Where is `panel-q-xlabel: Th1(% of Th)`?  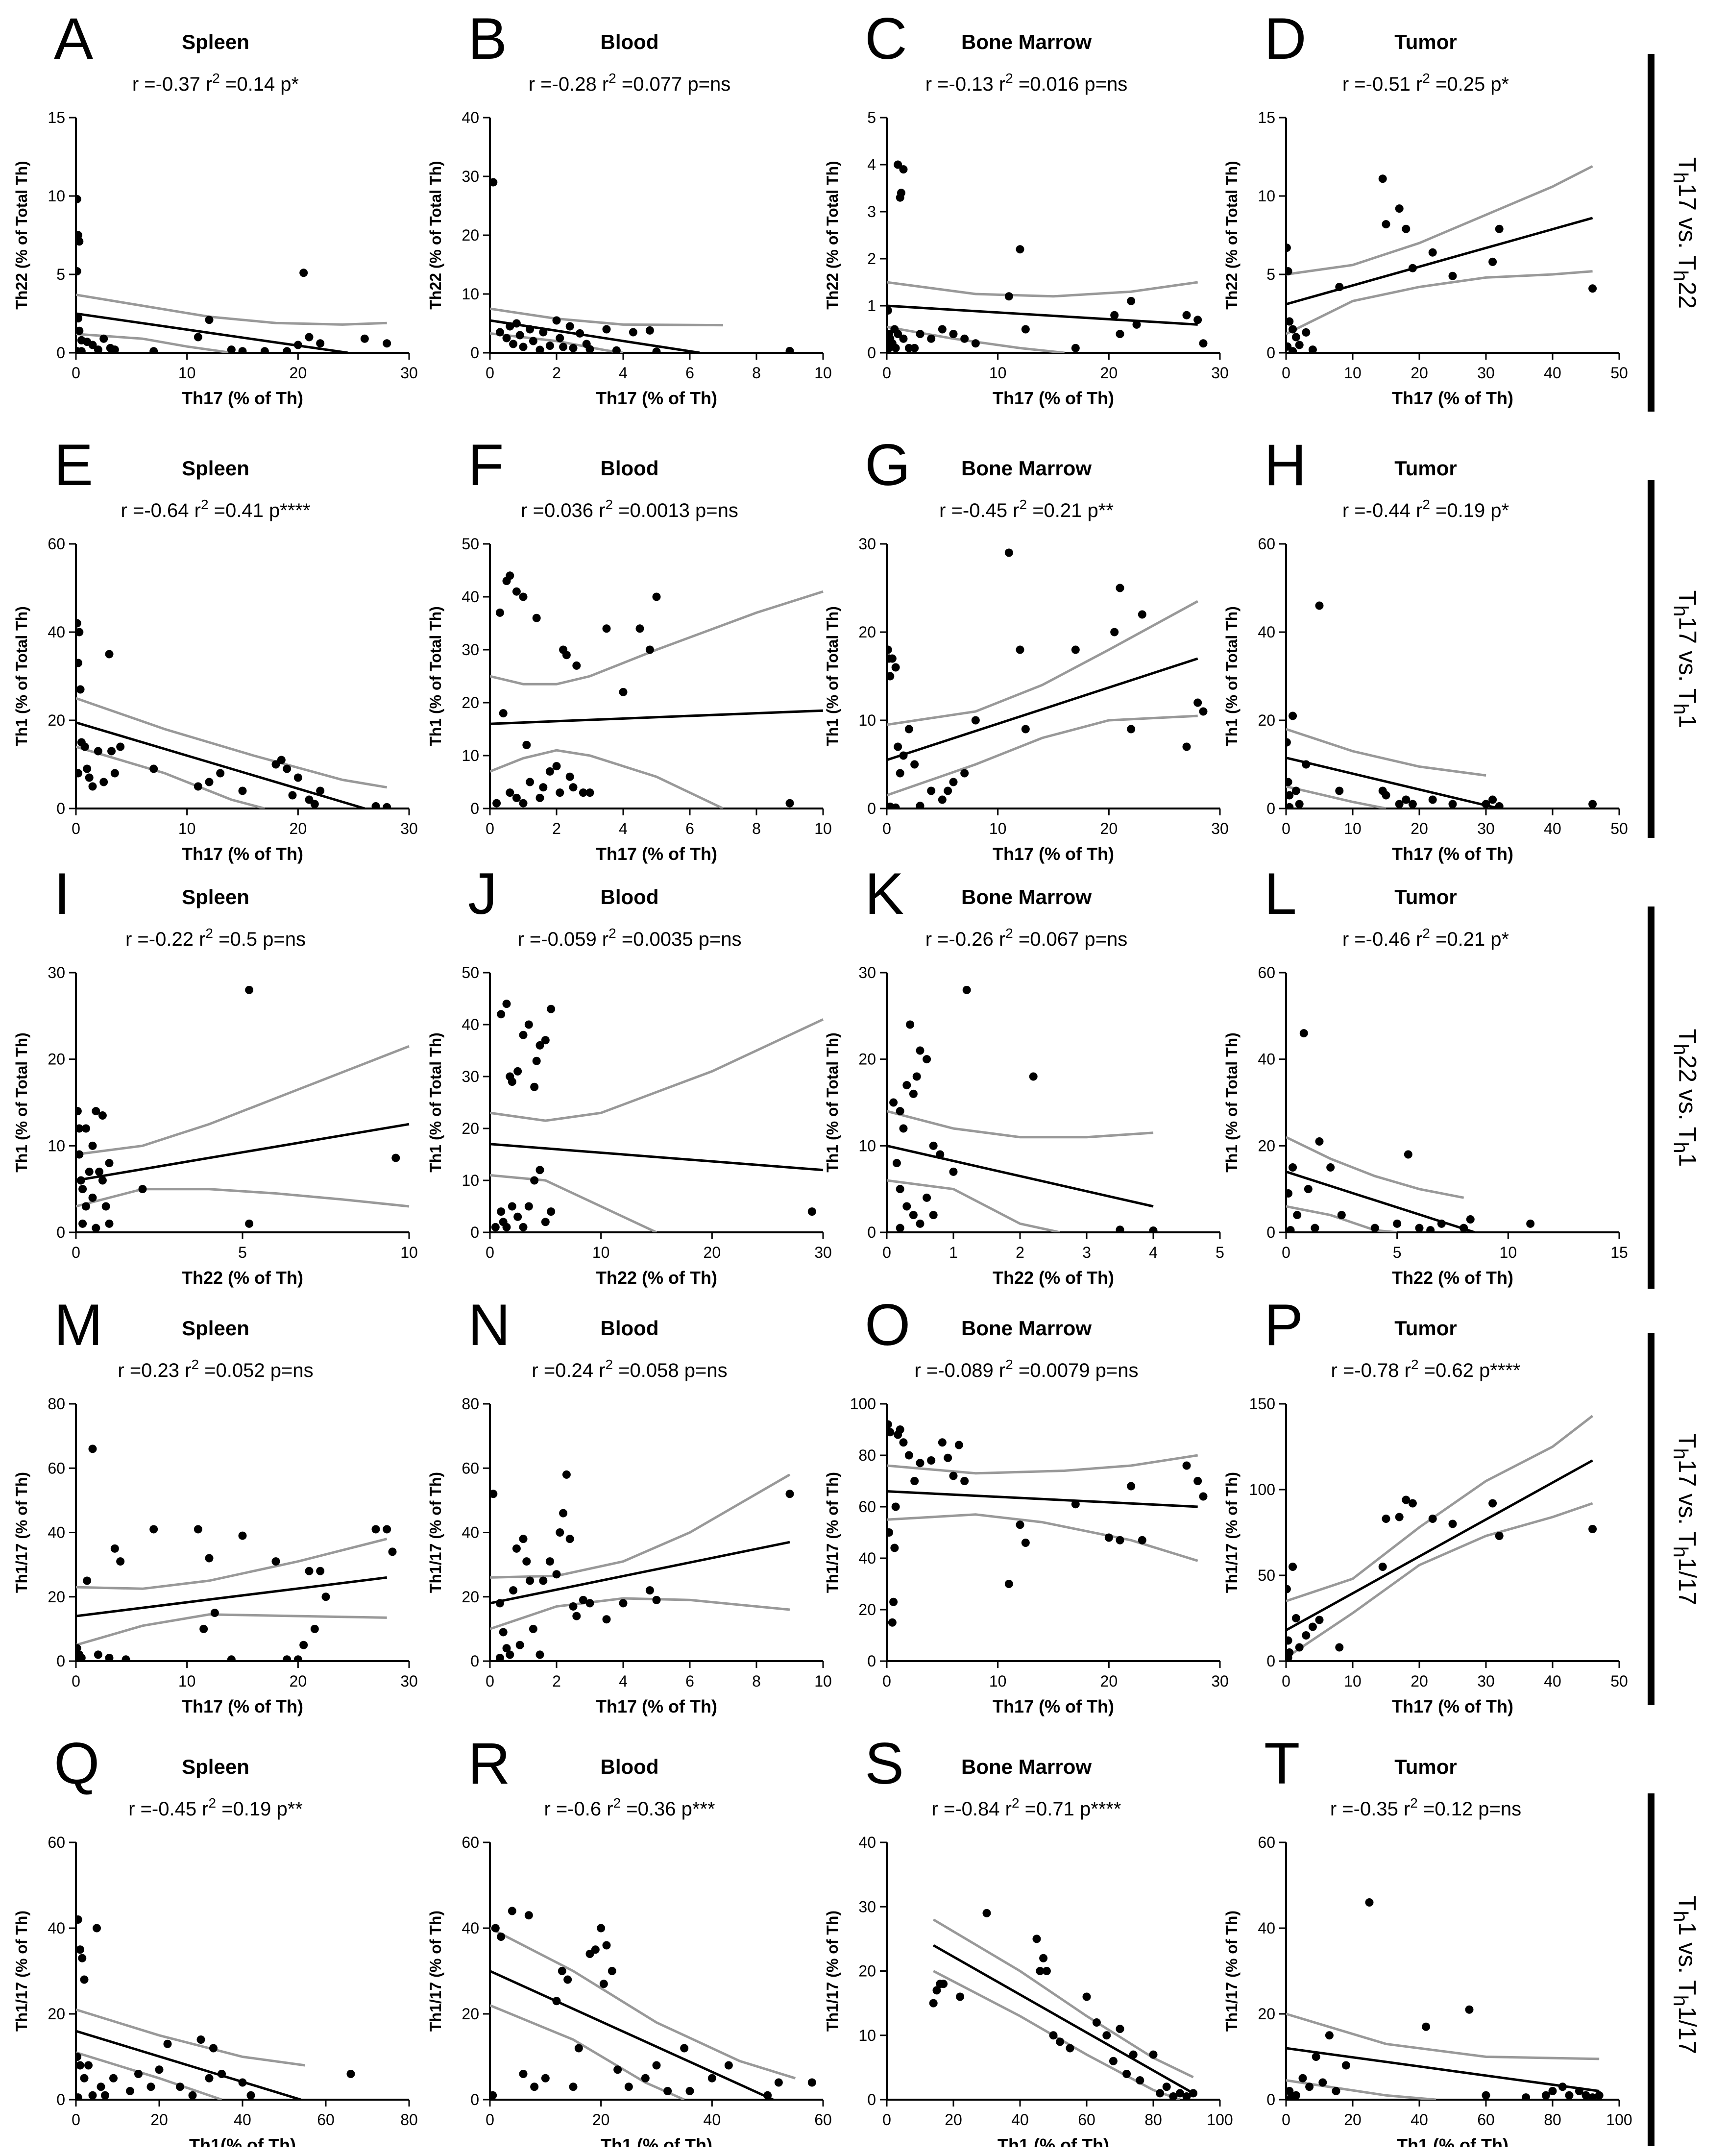 panel-q-xlabel: Th1(% of Th) is located at coordinates (242, 2141).